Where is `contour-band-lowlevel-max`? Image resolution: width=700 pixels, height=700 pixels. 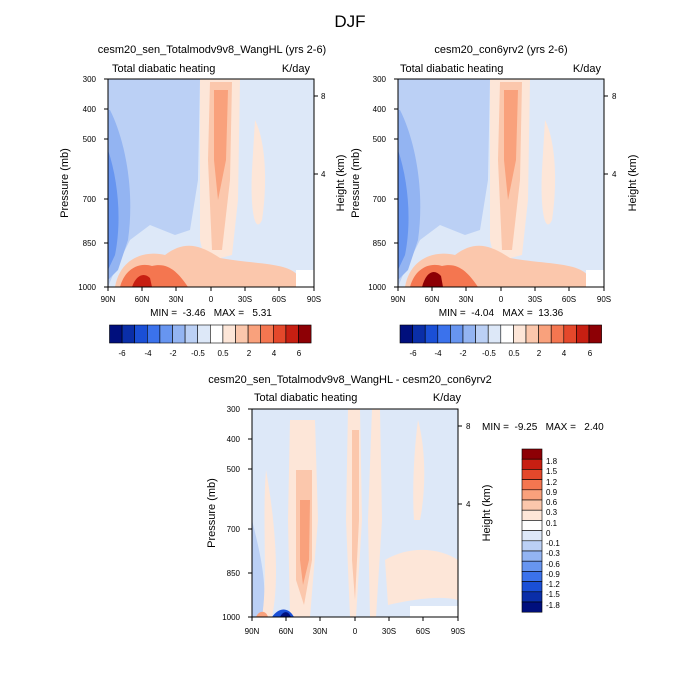 contour-band-lowlevel-max is located at coordinates (142, 281).